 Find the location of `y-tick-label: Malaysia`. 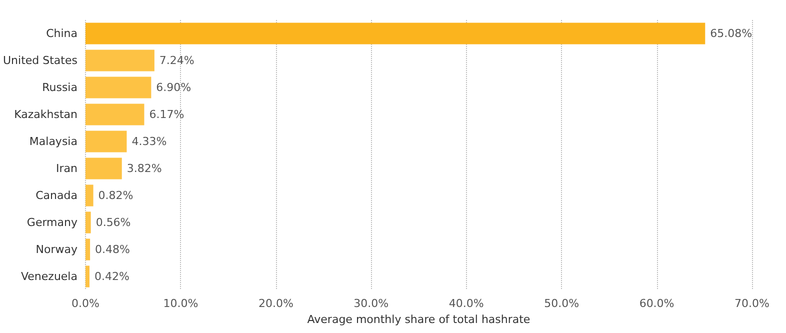

y-tick-label: Malaysia is located at coordinates (53, 141).